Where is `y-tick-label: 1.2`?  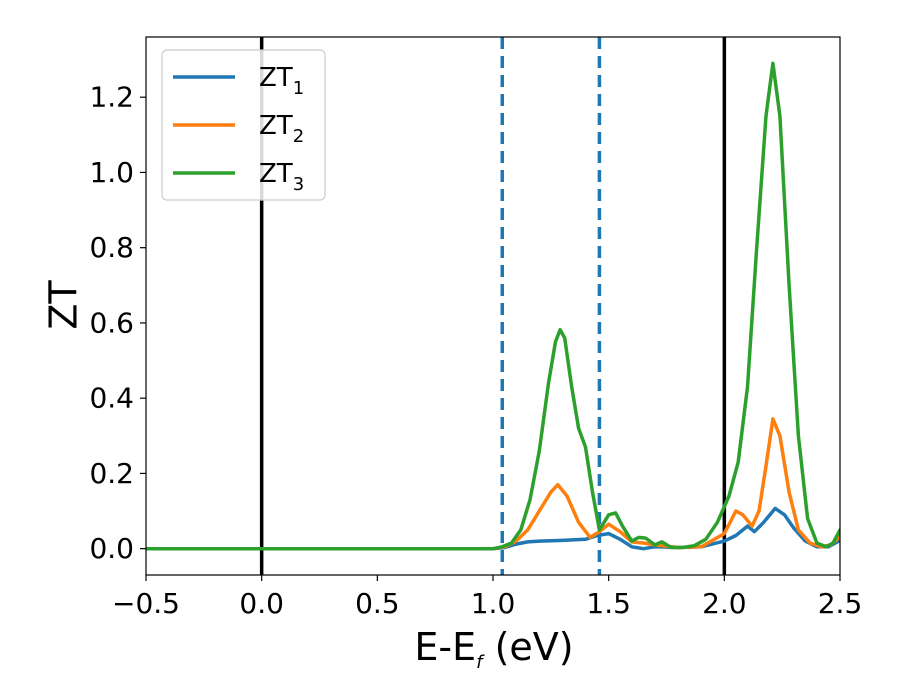 y-tick-label: 1.2 is located at coordinates (111, 97).